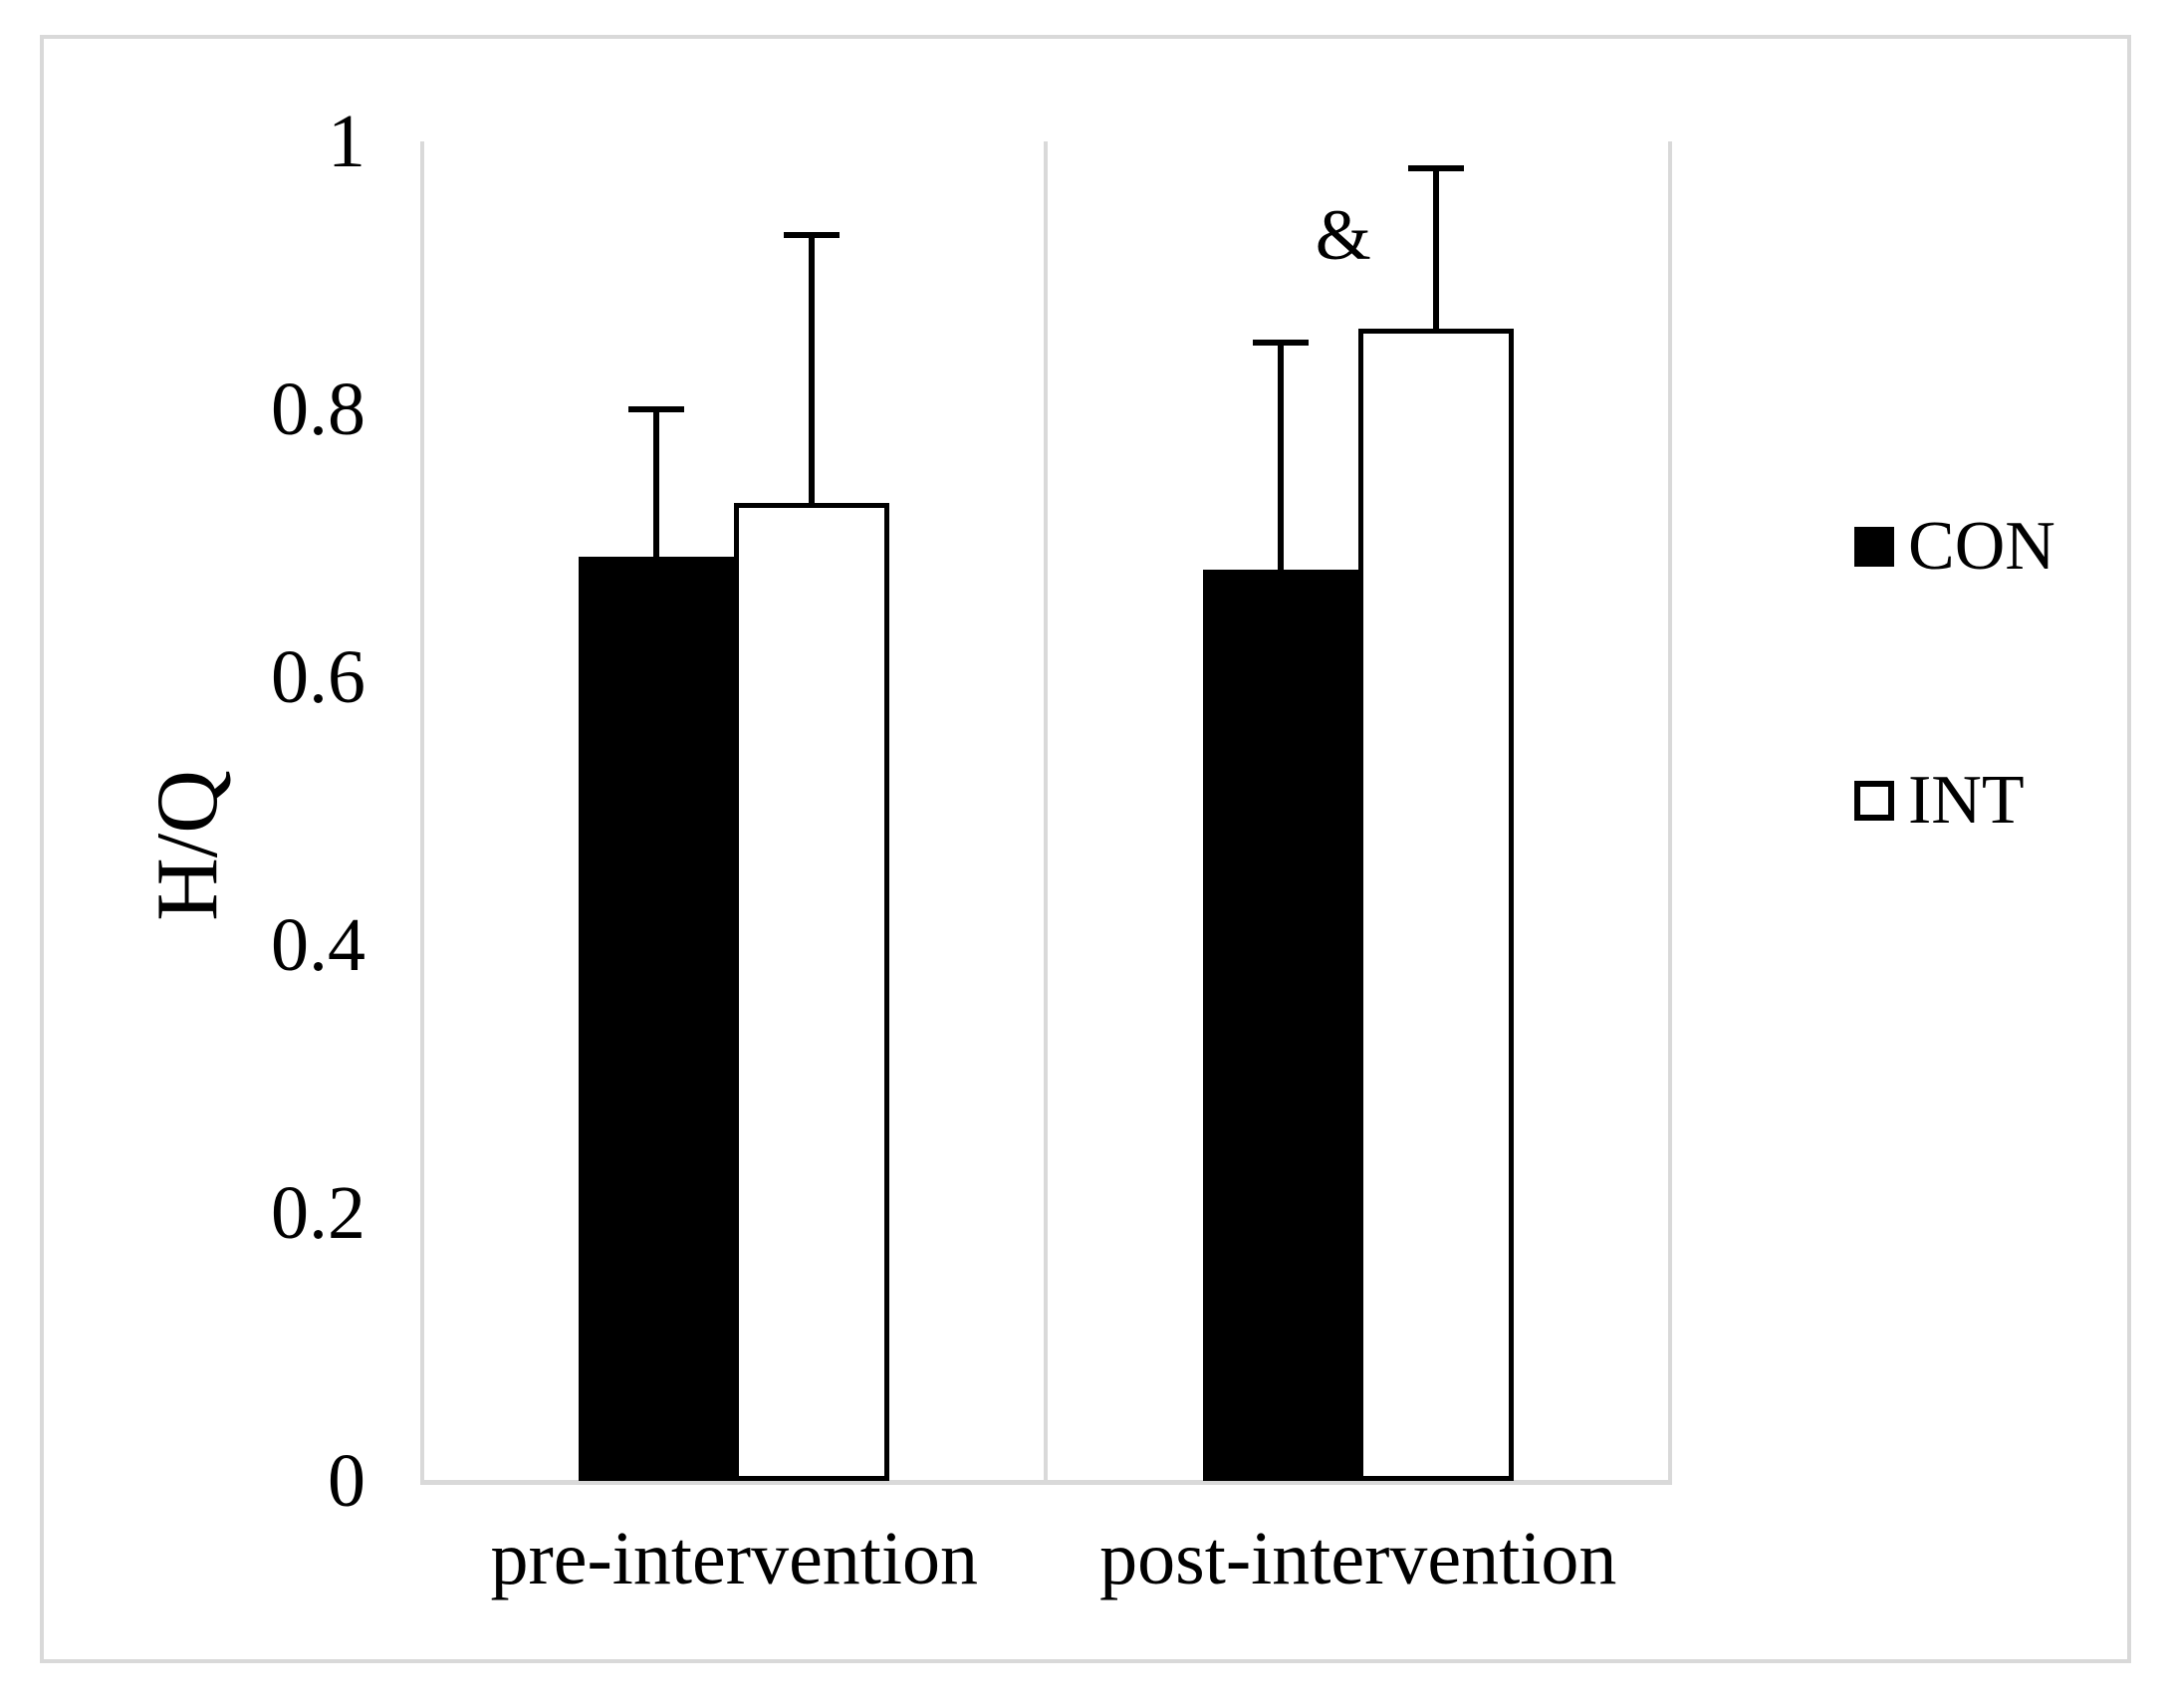 The width and height of the screenshot is (2172, 1708). I want to click on x-axis-line, so click(1046, 1482).